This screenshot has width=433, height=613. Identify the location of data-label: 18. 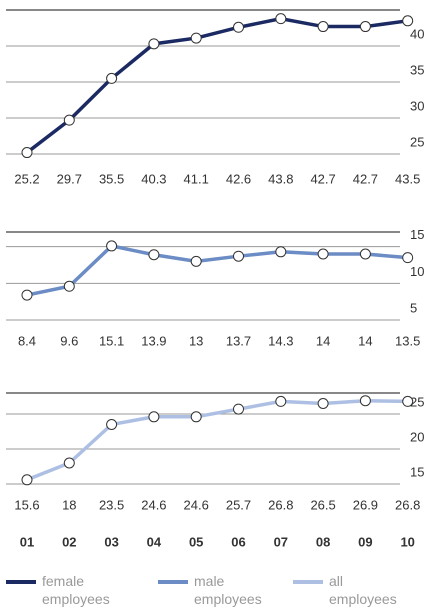
(69, 504).